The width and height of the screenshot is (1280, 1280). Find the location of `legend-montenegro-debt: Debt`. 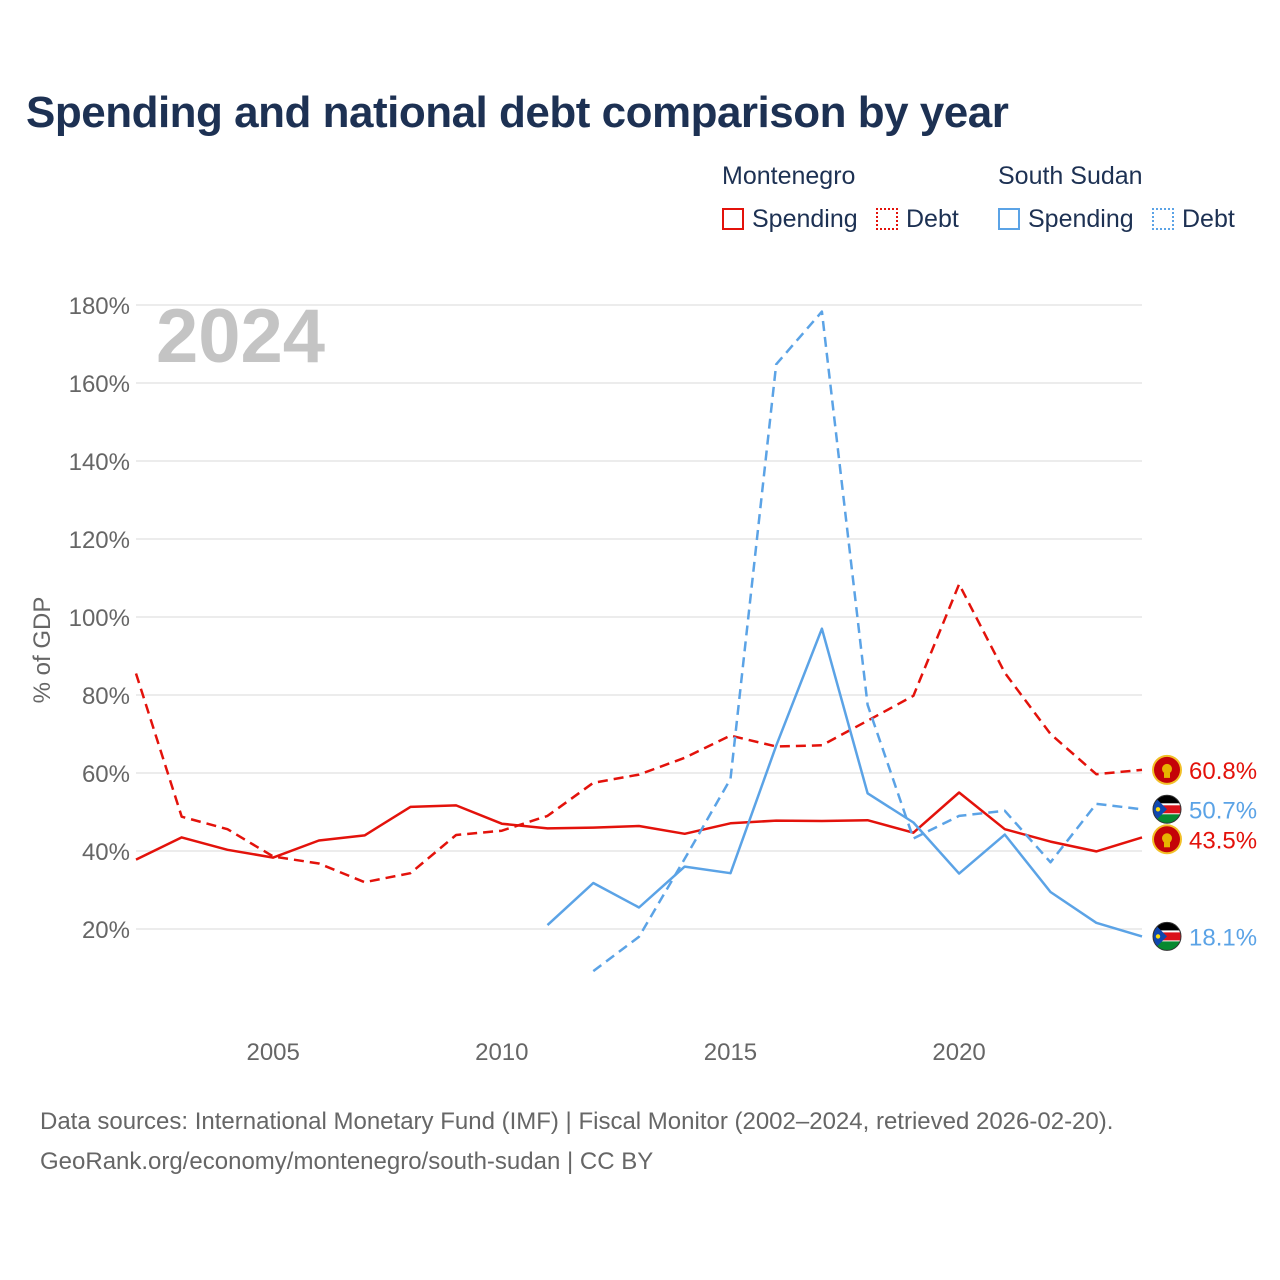

legend-montenegro-debt: Debt is located at coordinates (917, 219).